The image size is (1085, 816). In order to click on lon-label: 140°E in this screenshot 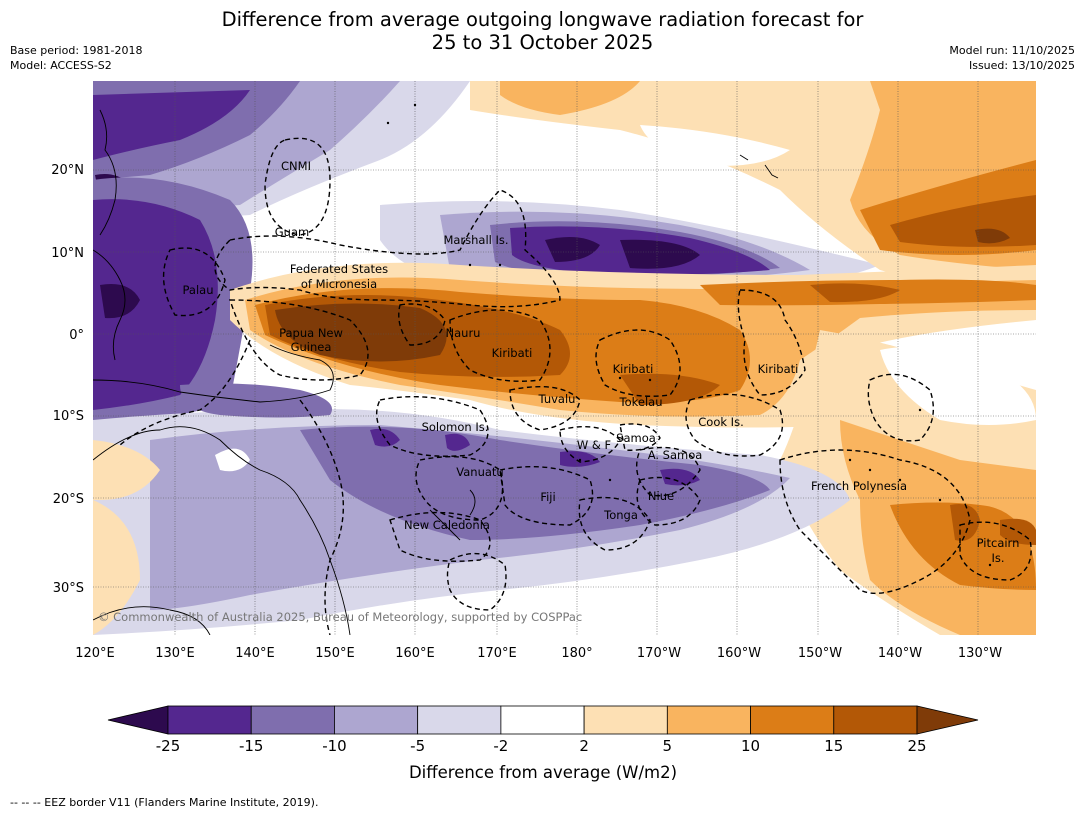, I will do `click(255, 653)`.